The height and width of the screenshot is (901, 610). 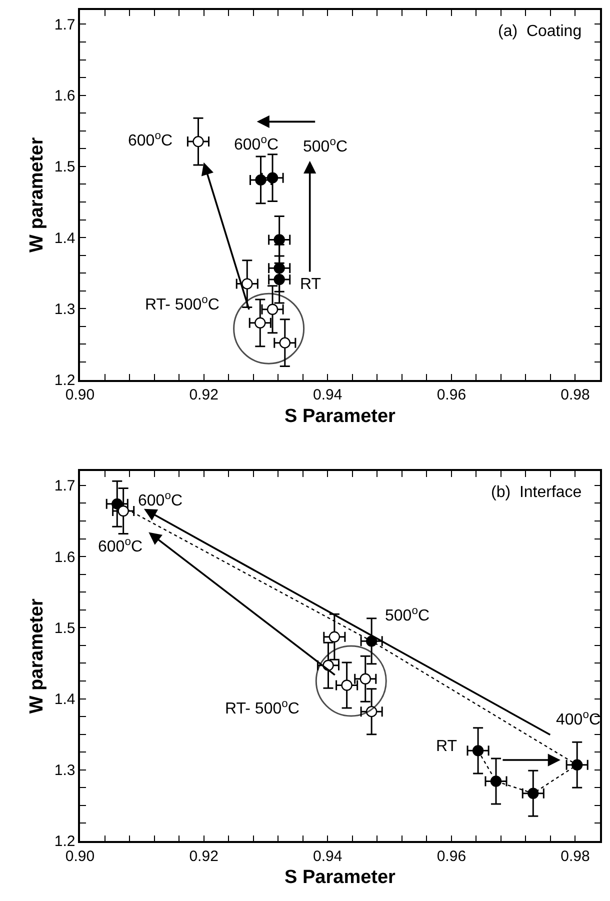 What do you see at coordinates (578, 719) in the screenshot?
I see `annotation: 400$^{o}$C` at bounding box center [578, 719].